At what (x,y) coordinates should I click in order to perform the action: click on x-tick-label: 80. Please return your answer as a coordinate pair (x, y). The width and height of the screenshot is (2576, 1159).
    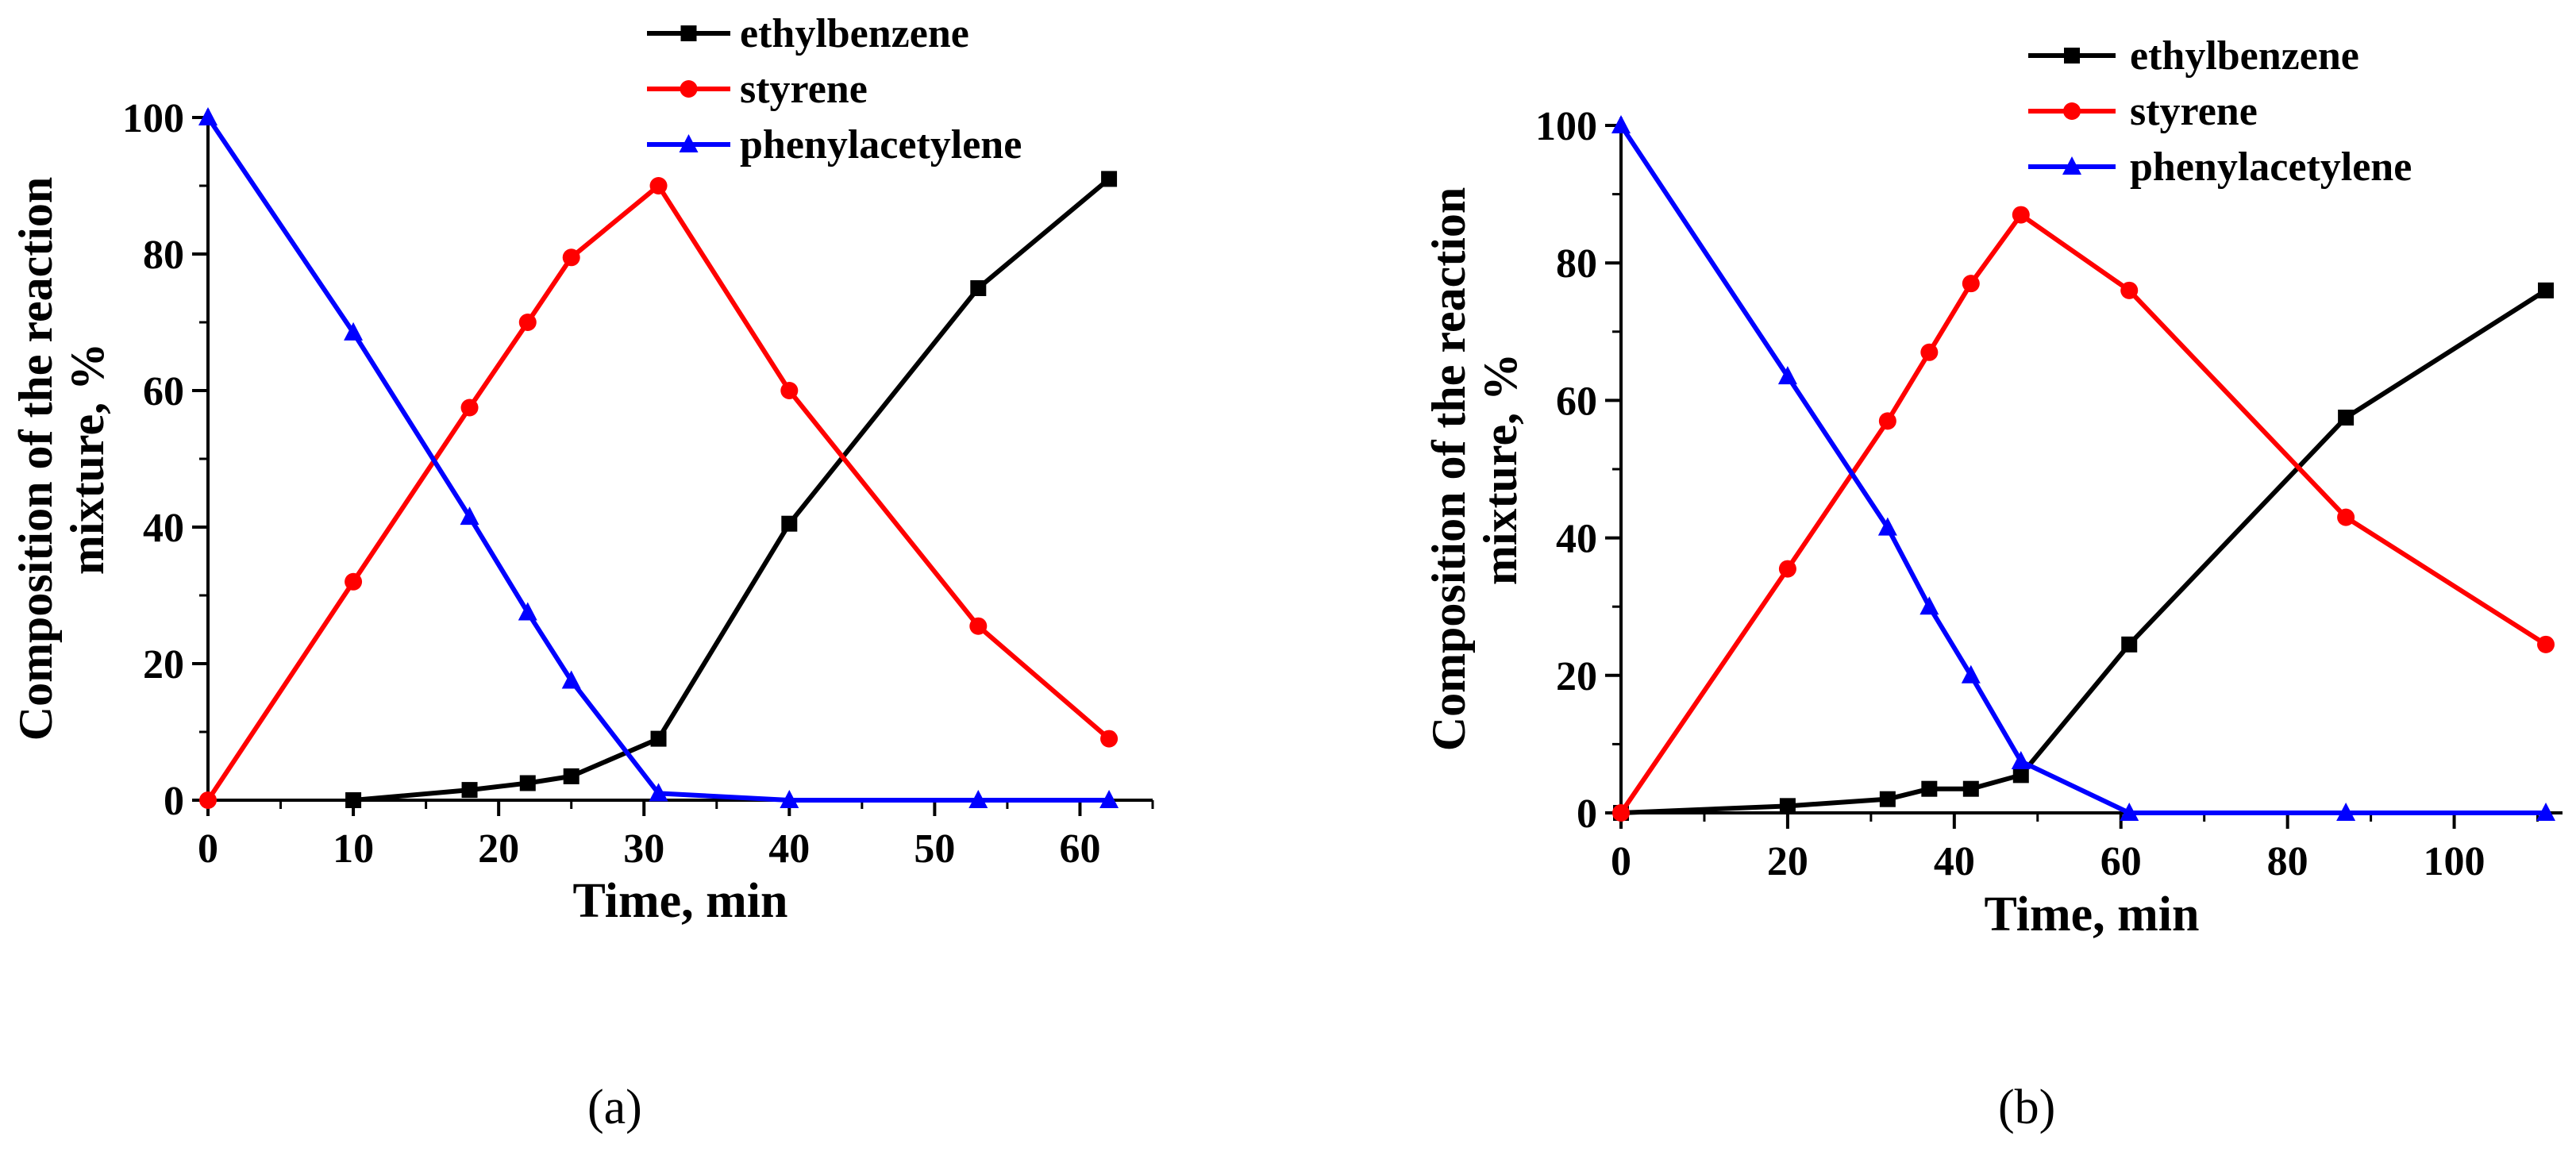
    Looking at the image, I should click on (2287, 862).